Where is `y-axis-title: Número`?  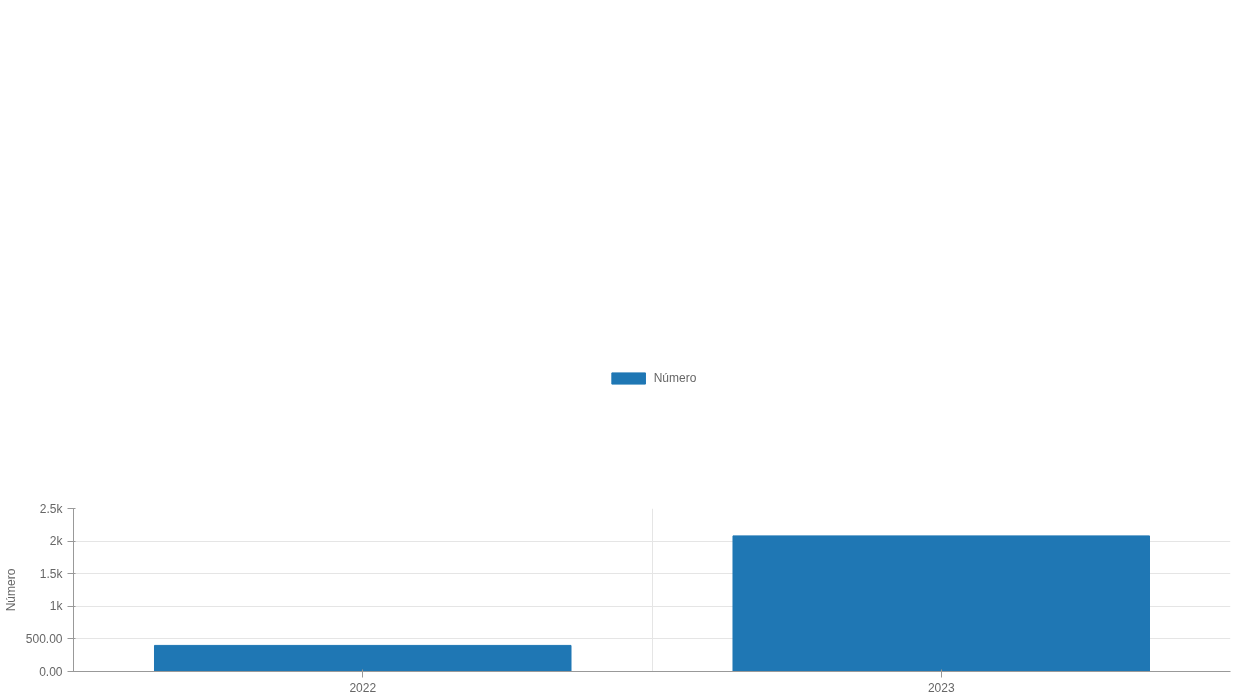 y-axis-title: Número is located at coordinates (10, 590).